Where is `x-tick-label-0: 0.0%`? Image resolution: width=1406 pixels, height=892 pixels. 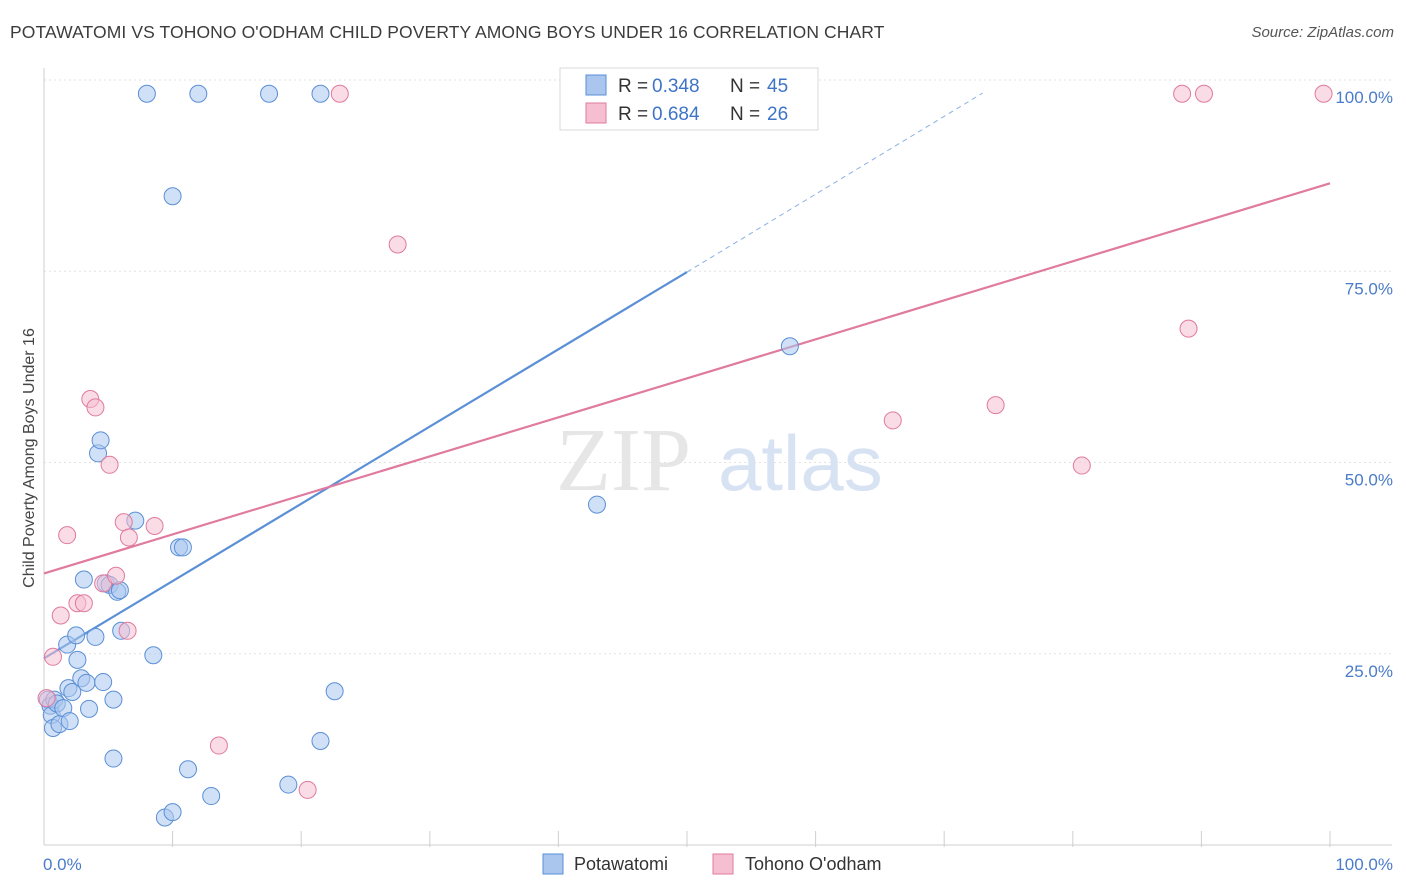
x-tick-label-0: 0.0% is located at coordinates (62, 864).